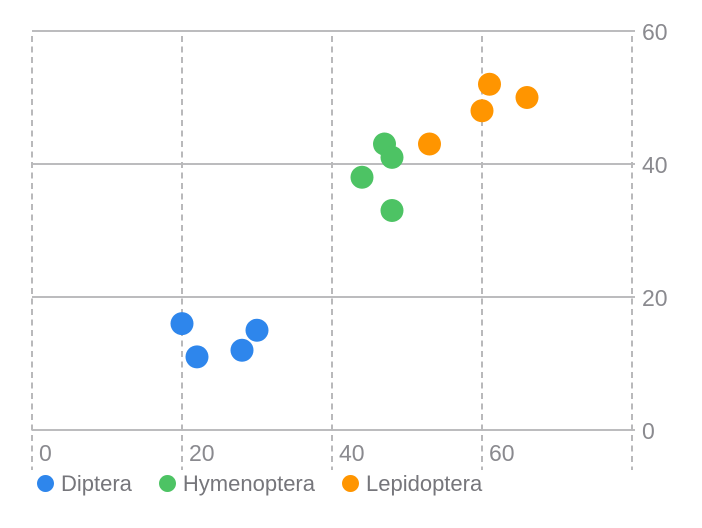 The width and height of the screenshot is (702, 528). What do you see at coordinates (202, 453) in the screenshot?
I see `x-tick-label: 20` at bounding box center [202, 453].